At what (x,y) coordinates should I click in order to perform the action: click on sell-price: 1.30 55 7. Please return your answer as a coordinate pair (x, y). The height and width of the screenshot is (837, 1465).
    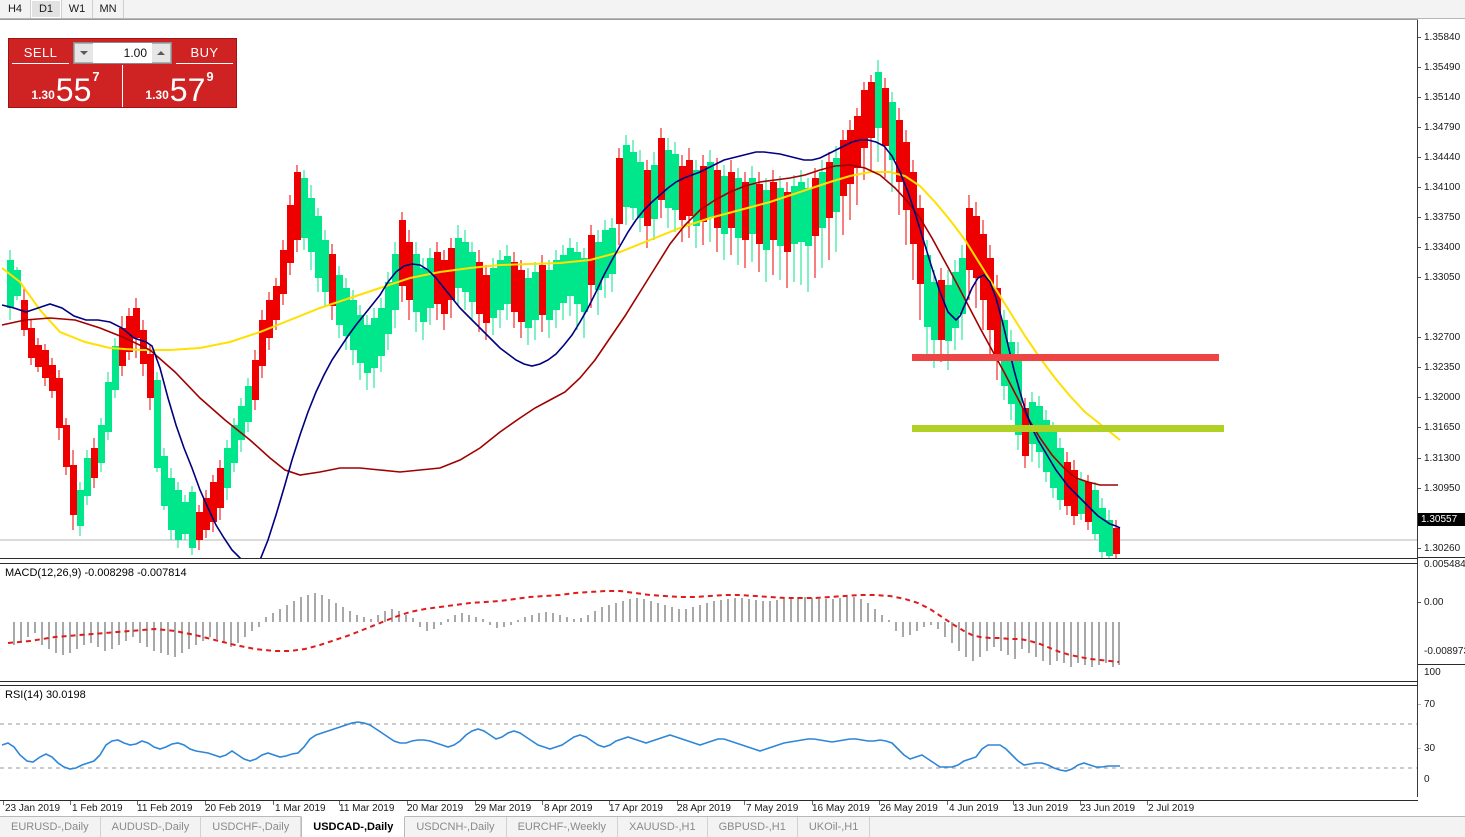
    Looking at the image, I should click on (66, 86).